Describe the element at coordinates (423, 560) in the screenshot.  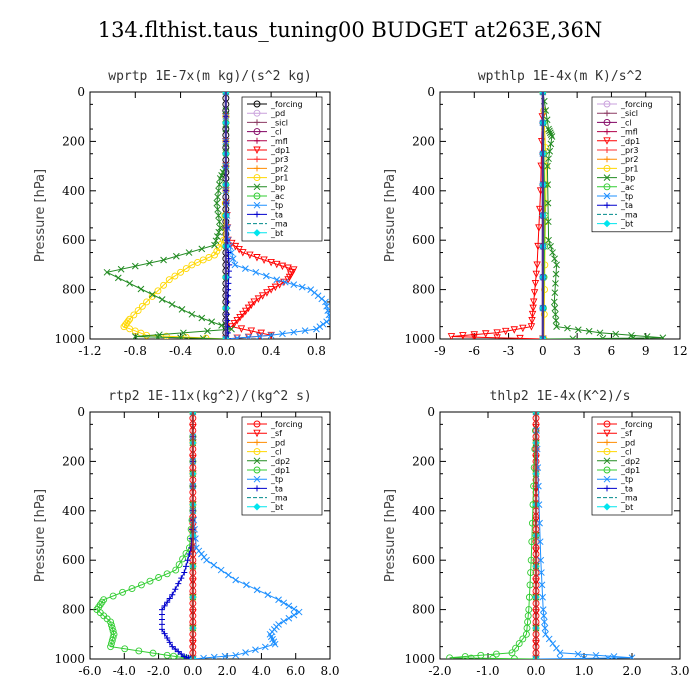
I see `y-tick-label: 600` at that location.